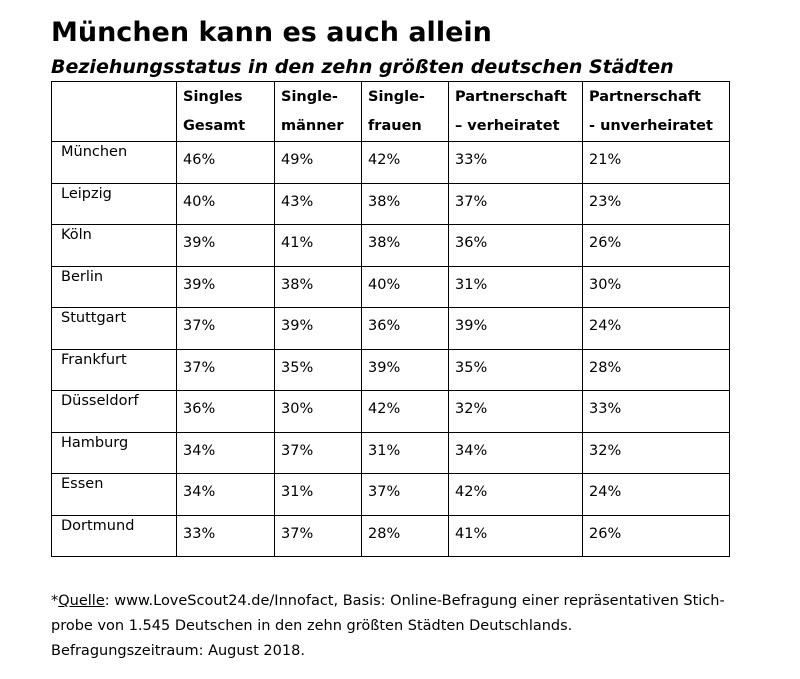  I want to click on table-row: Dortmund 33% 37% 28% 41% 26%, so click(390, 535).